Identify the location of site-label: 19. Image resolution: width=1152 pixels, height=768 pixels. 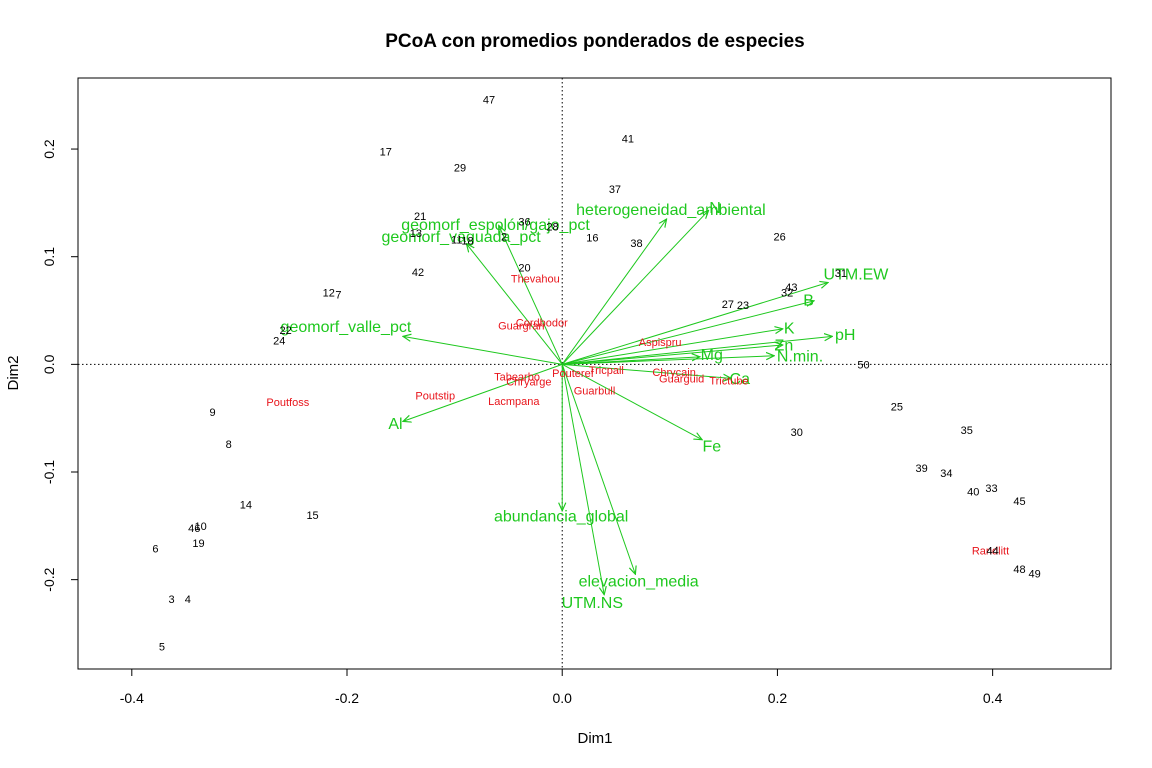
(198, 544).